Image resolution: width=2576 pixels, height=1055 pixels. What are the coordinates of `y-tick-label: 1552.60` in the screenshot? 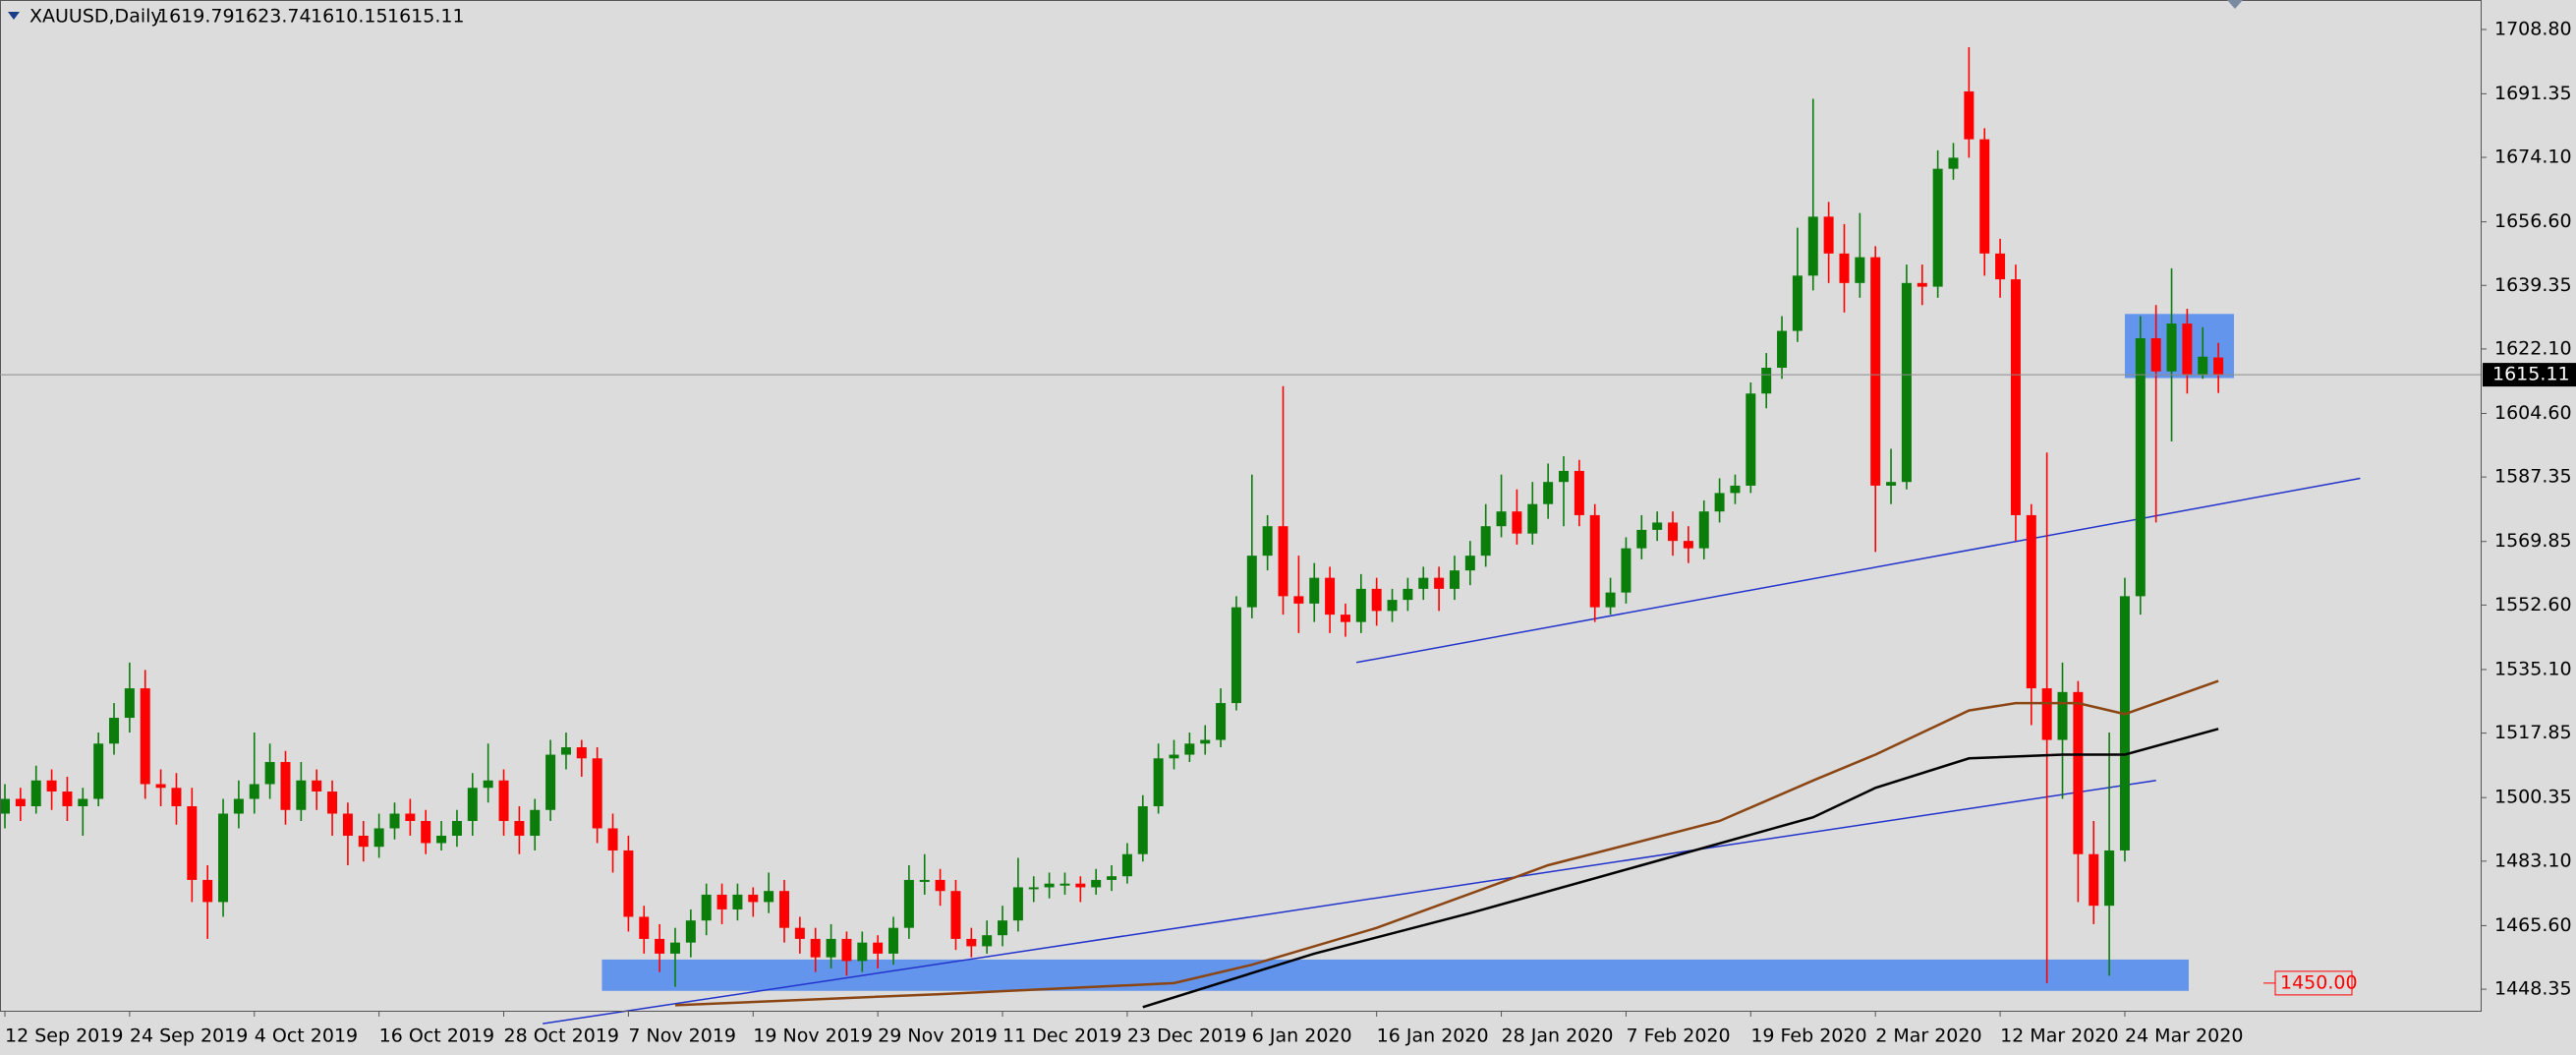 It's located at (2533, 604).